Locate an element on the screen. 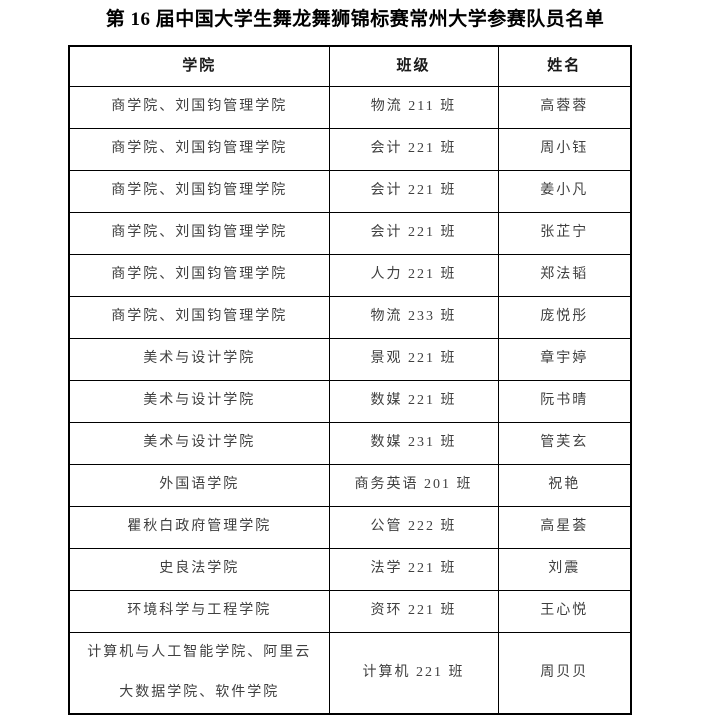  cell-college: 环境科学与工程学院 is located at coordinates (199, 611).